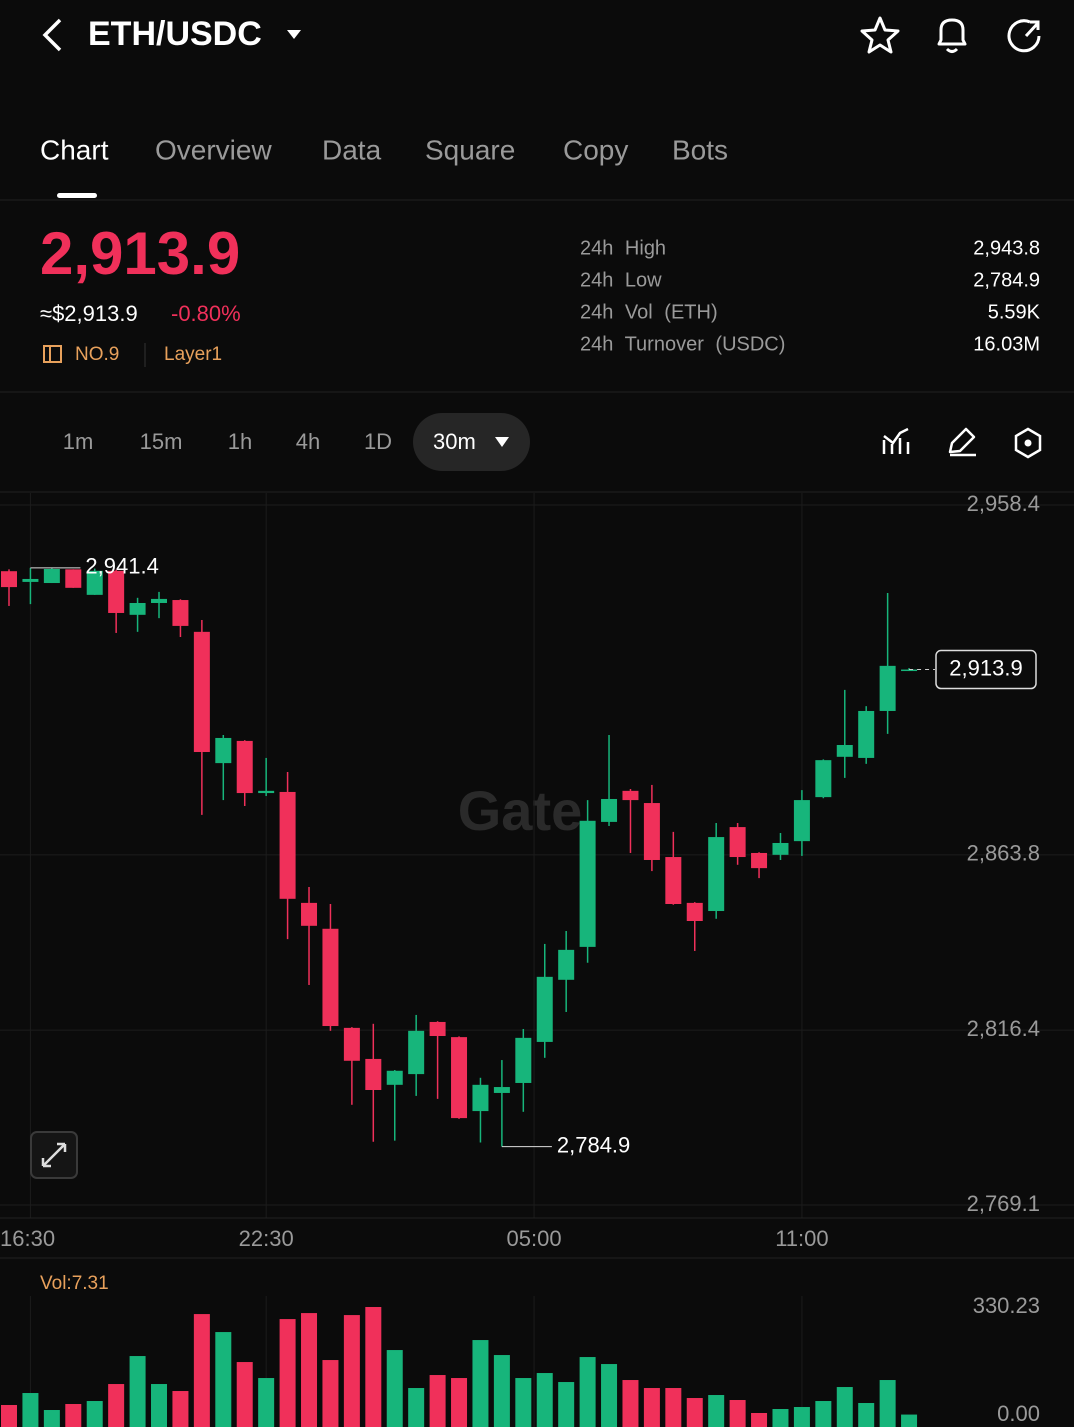 The image size is (1074, 1427). What do you see at coordinates (520, 1350) in the screenshot?
I see `volume-chart: Vol:7.31 330.23 0.00` at bounding box center [520, 1350].